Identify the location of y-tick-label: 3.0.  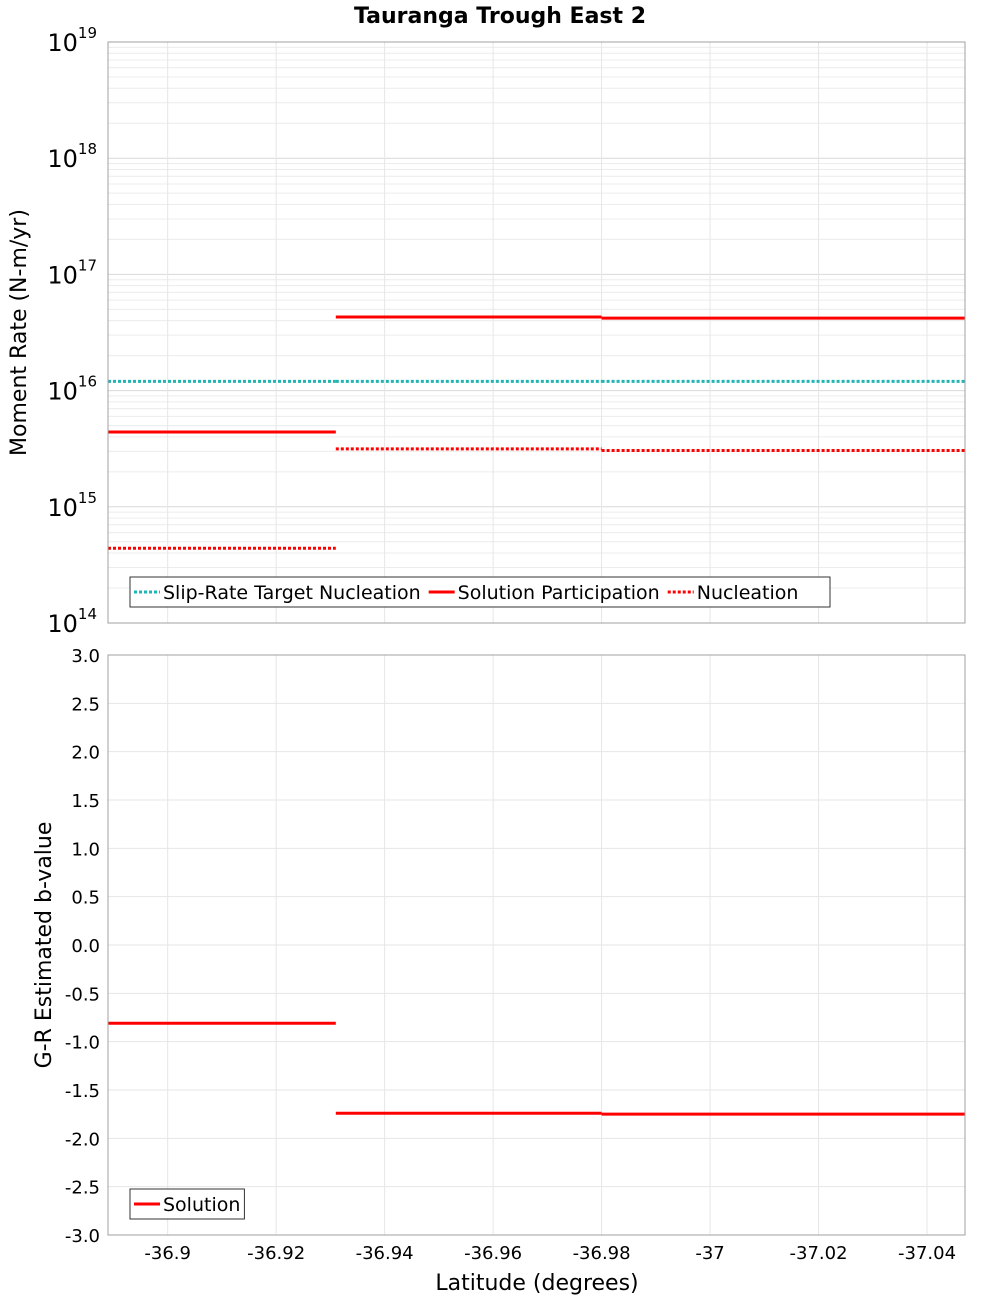
(85, 656).